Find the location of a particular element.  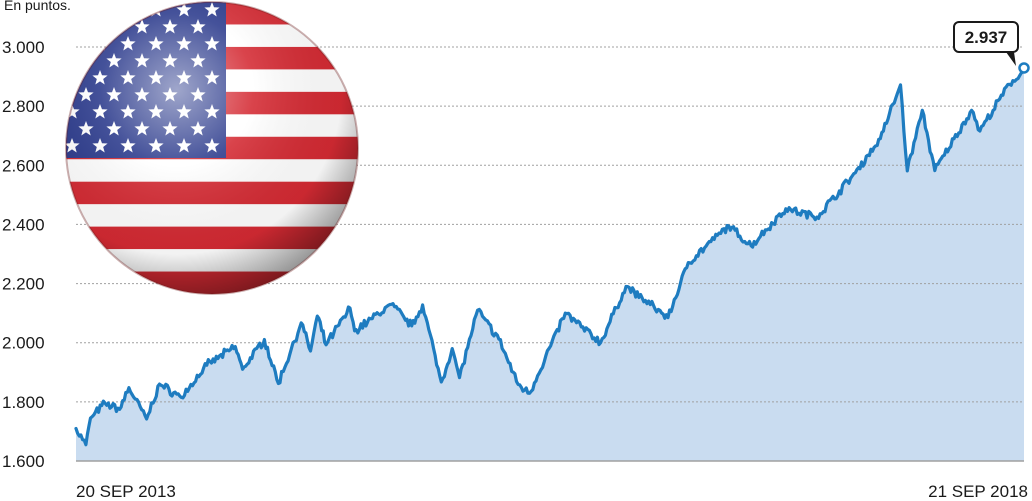

callout-label: 2.937 is located at coordinates (986, 37).